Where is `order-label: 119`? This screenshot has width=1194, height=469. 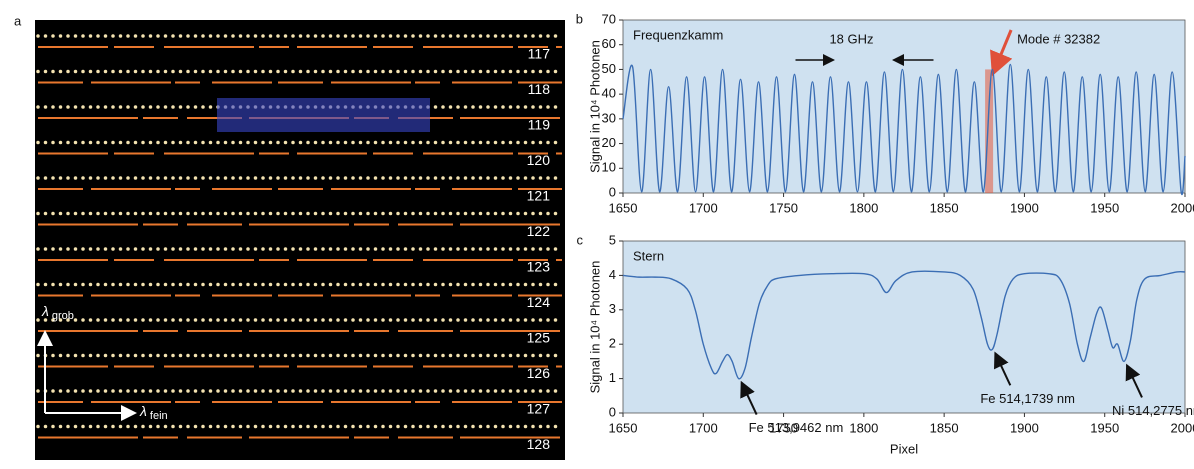 order-label: 119 is located at coordinates (539, 125).